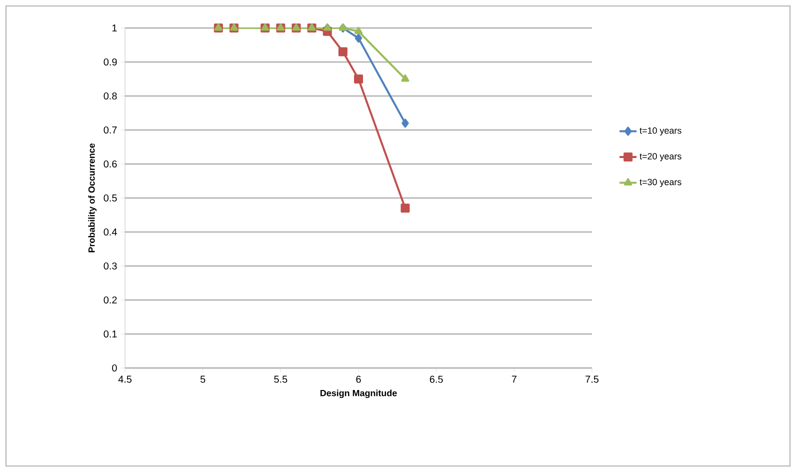 This screenshot has height=472, width=796. What do you see at coordinates (110, 266) in the screenshot?
I see `y-tick-label: 0.3` at bounding box center [110, 266].